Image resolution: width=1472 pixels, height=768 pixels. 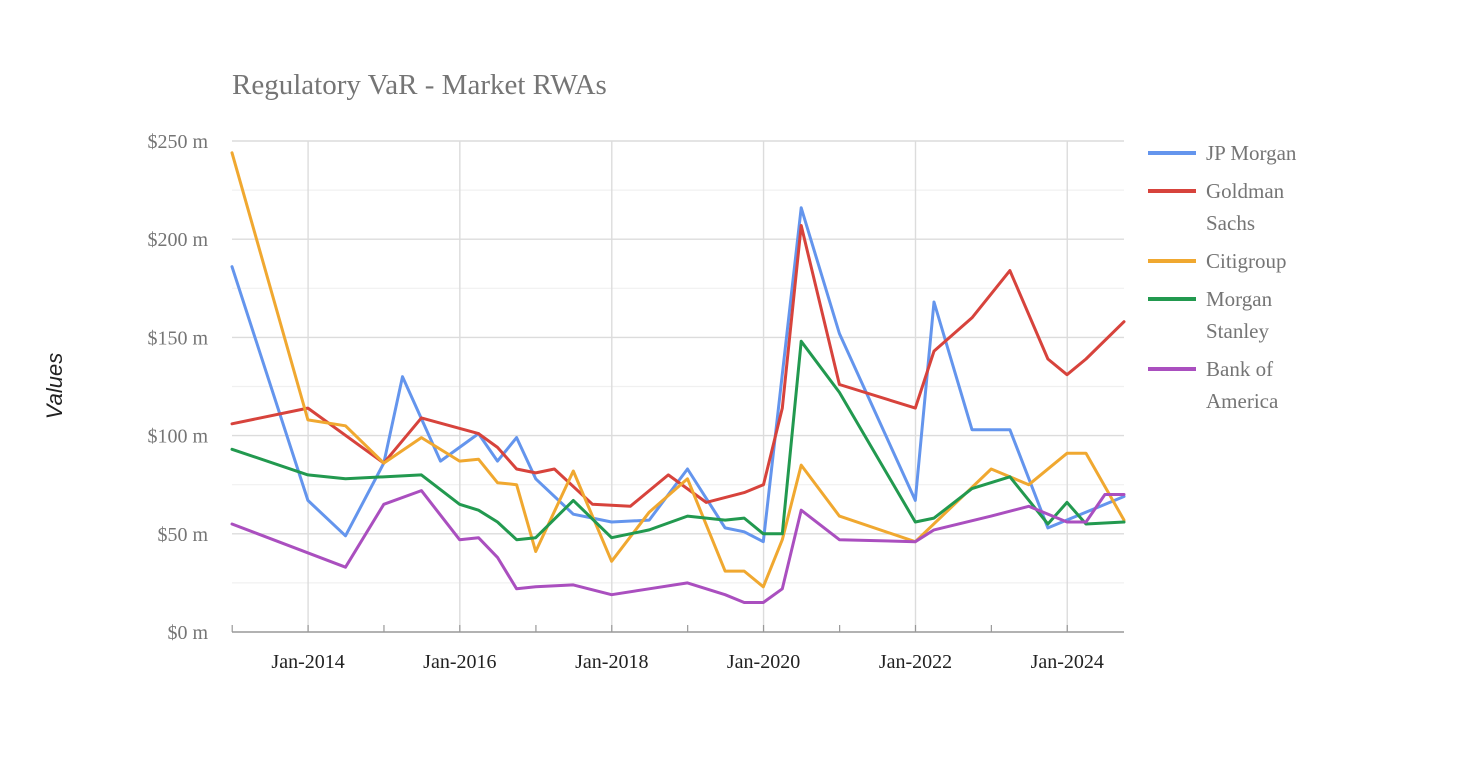 I want to click on series-line-bank-of-america, so click(x=678, y=546).